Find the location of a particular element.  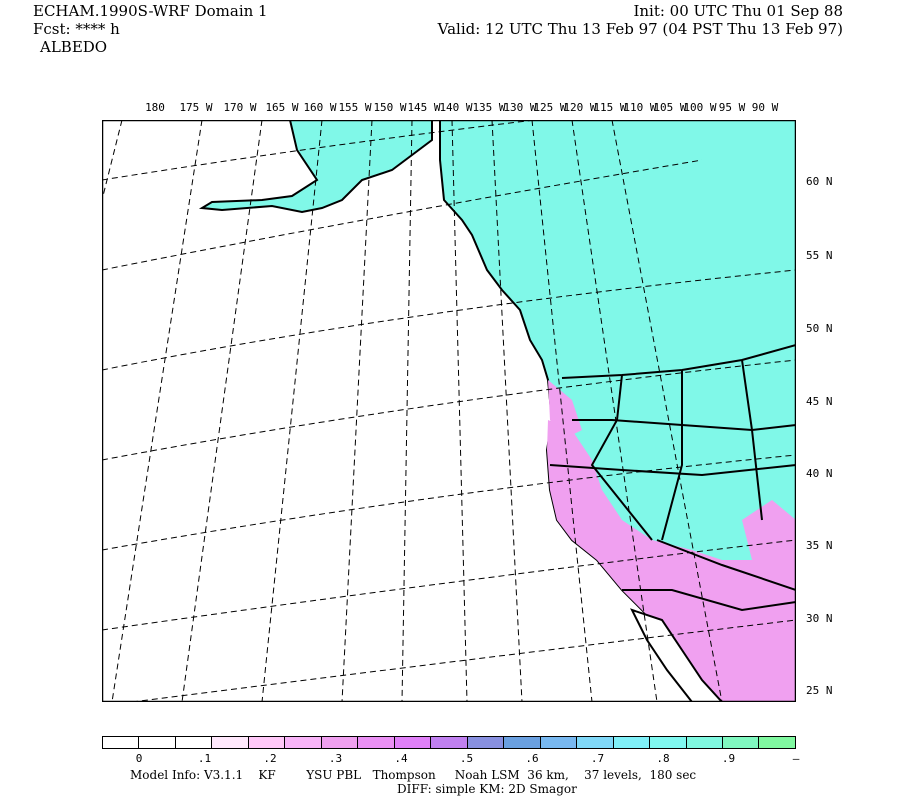

longitude-label: 165 W is located at coordinates (282, 107).